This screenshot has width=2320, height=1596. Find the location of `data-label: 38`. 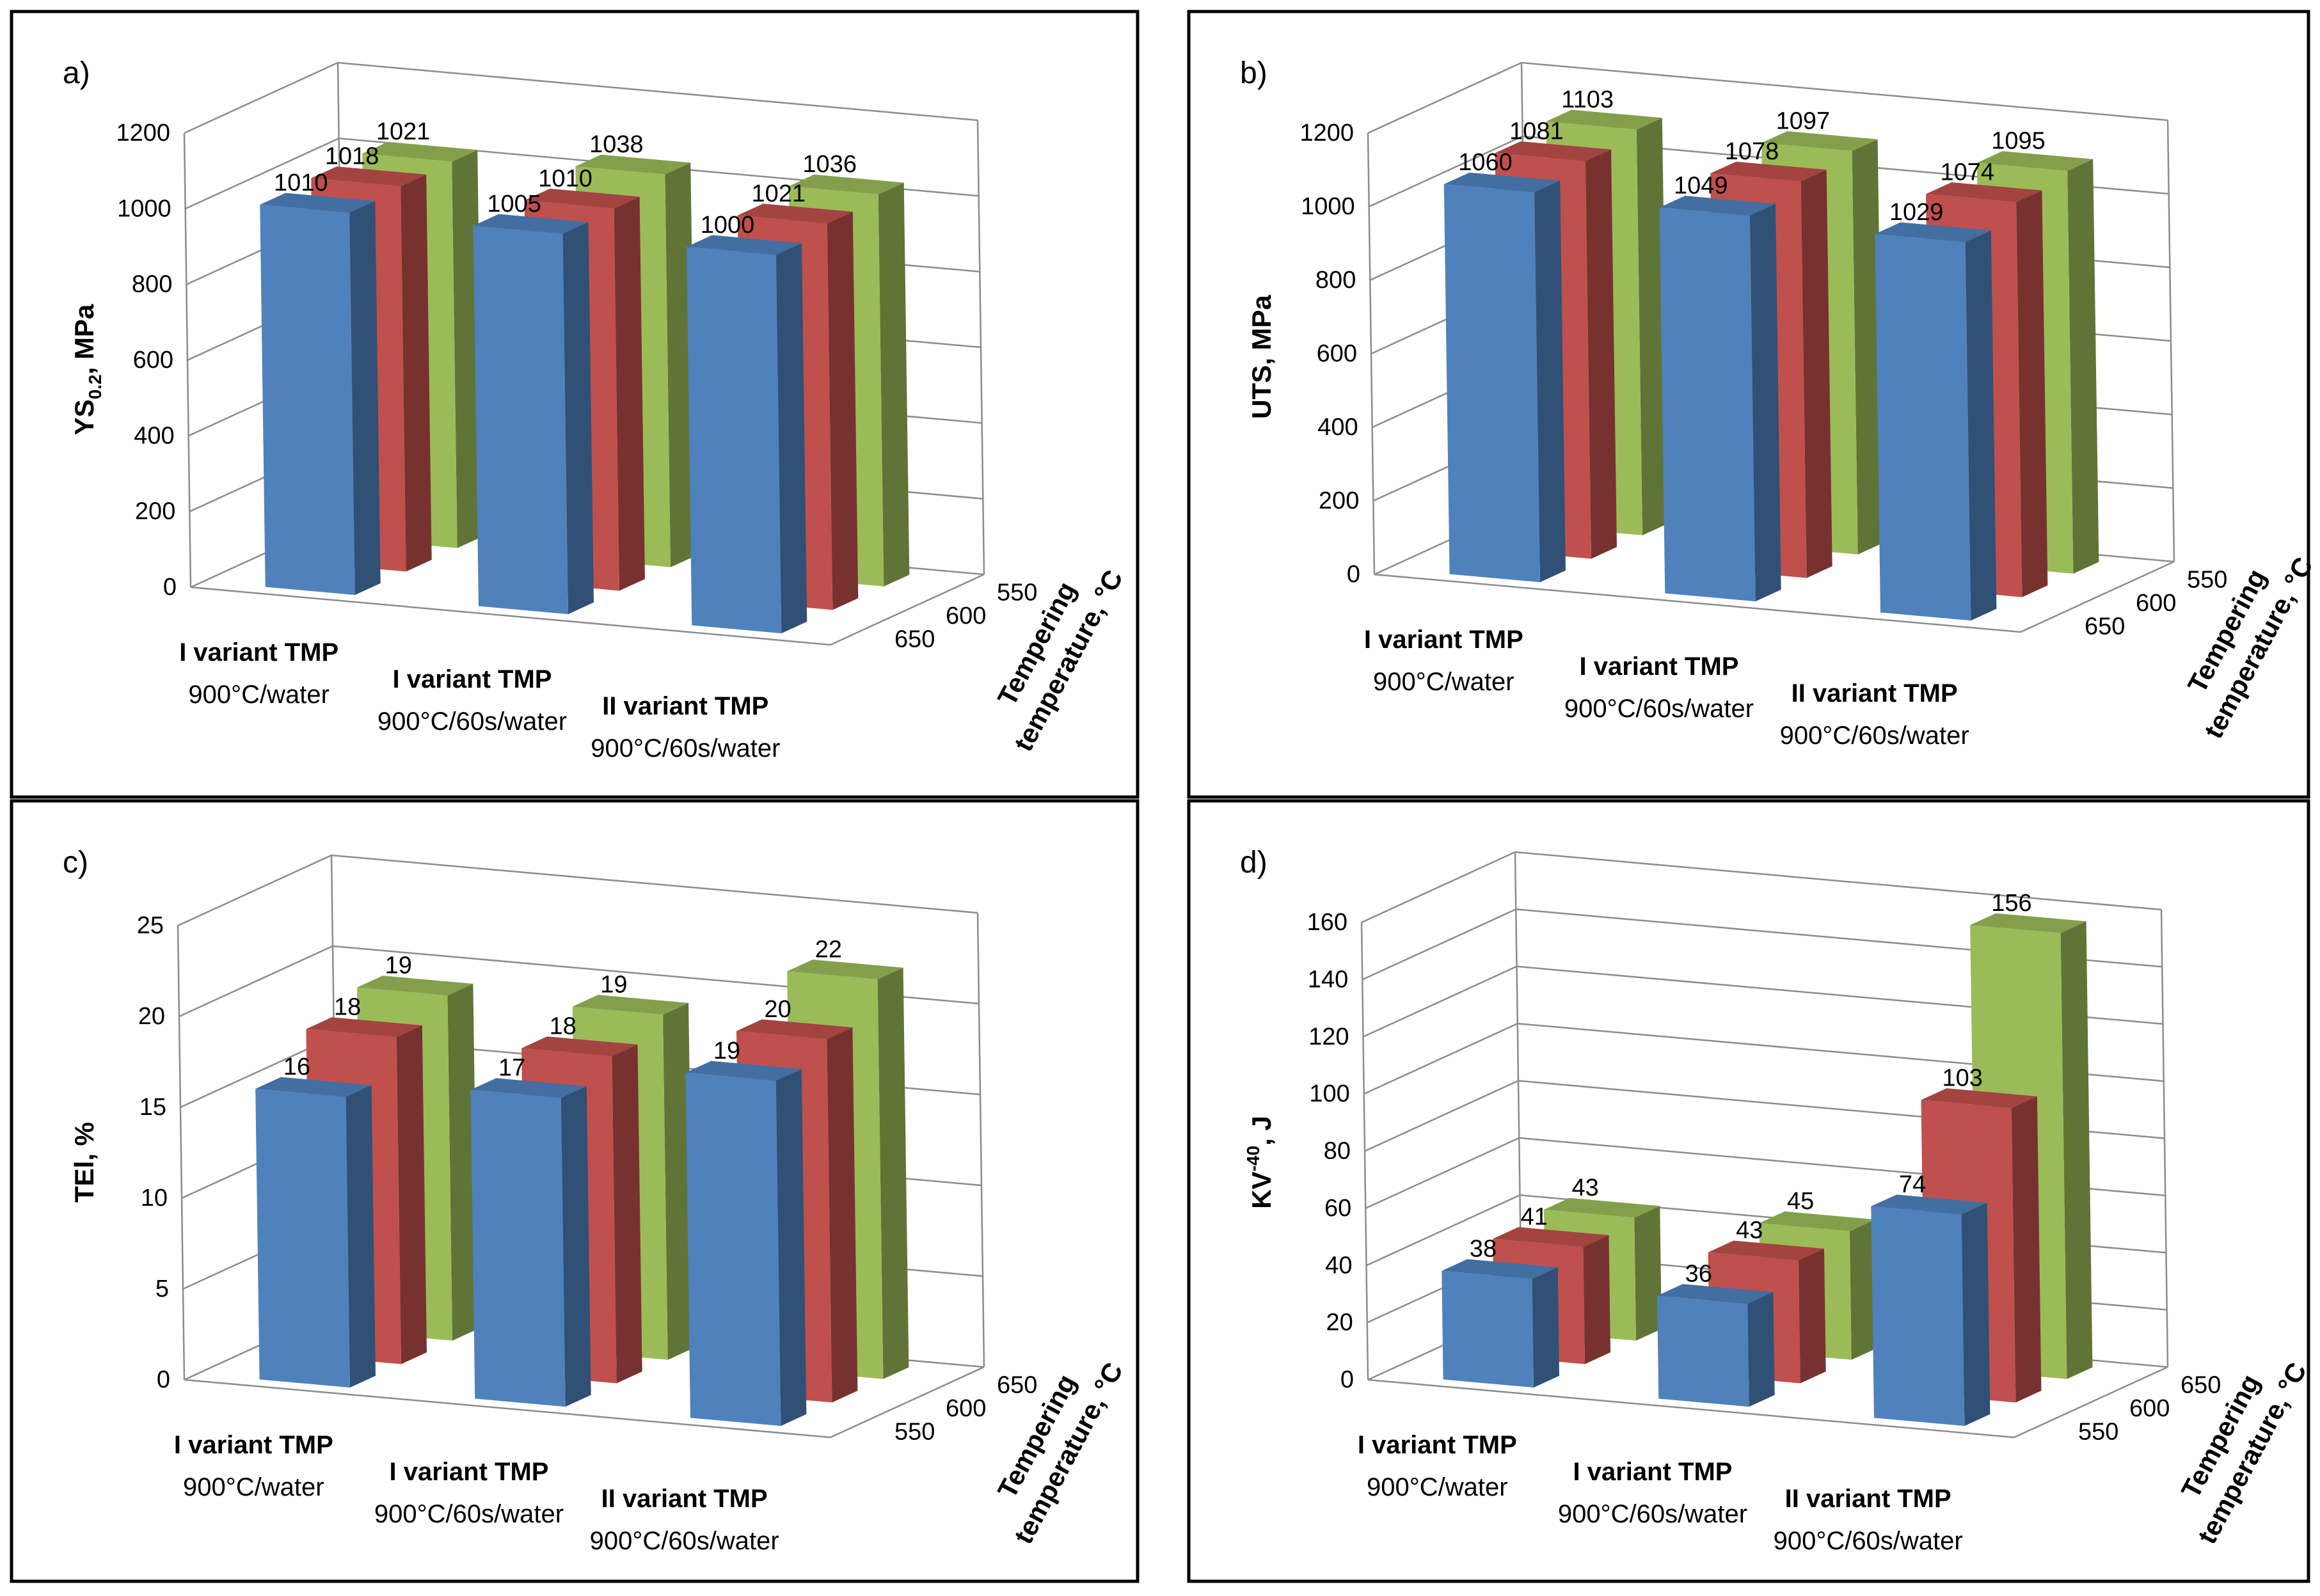

data-label: 38 is located at coordinates (1484, 1249).